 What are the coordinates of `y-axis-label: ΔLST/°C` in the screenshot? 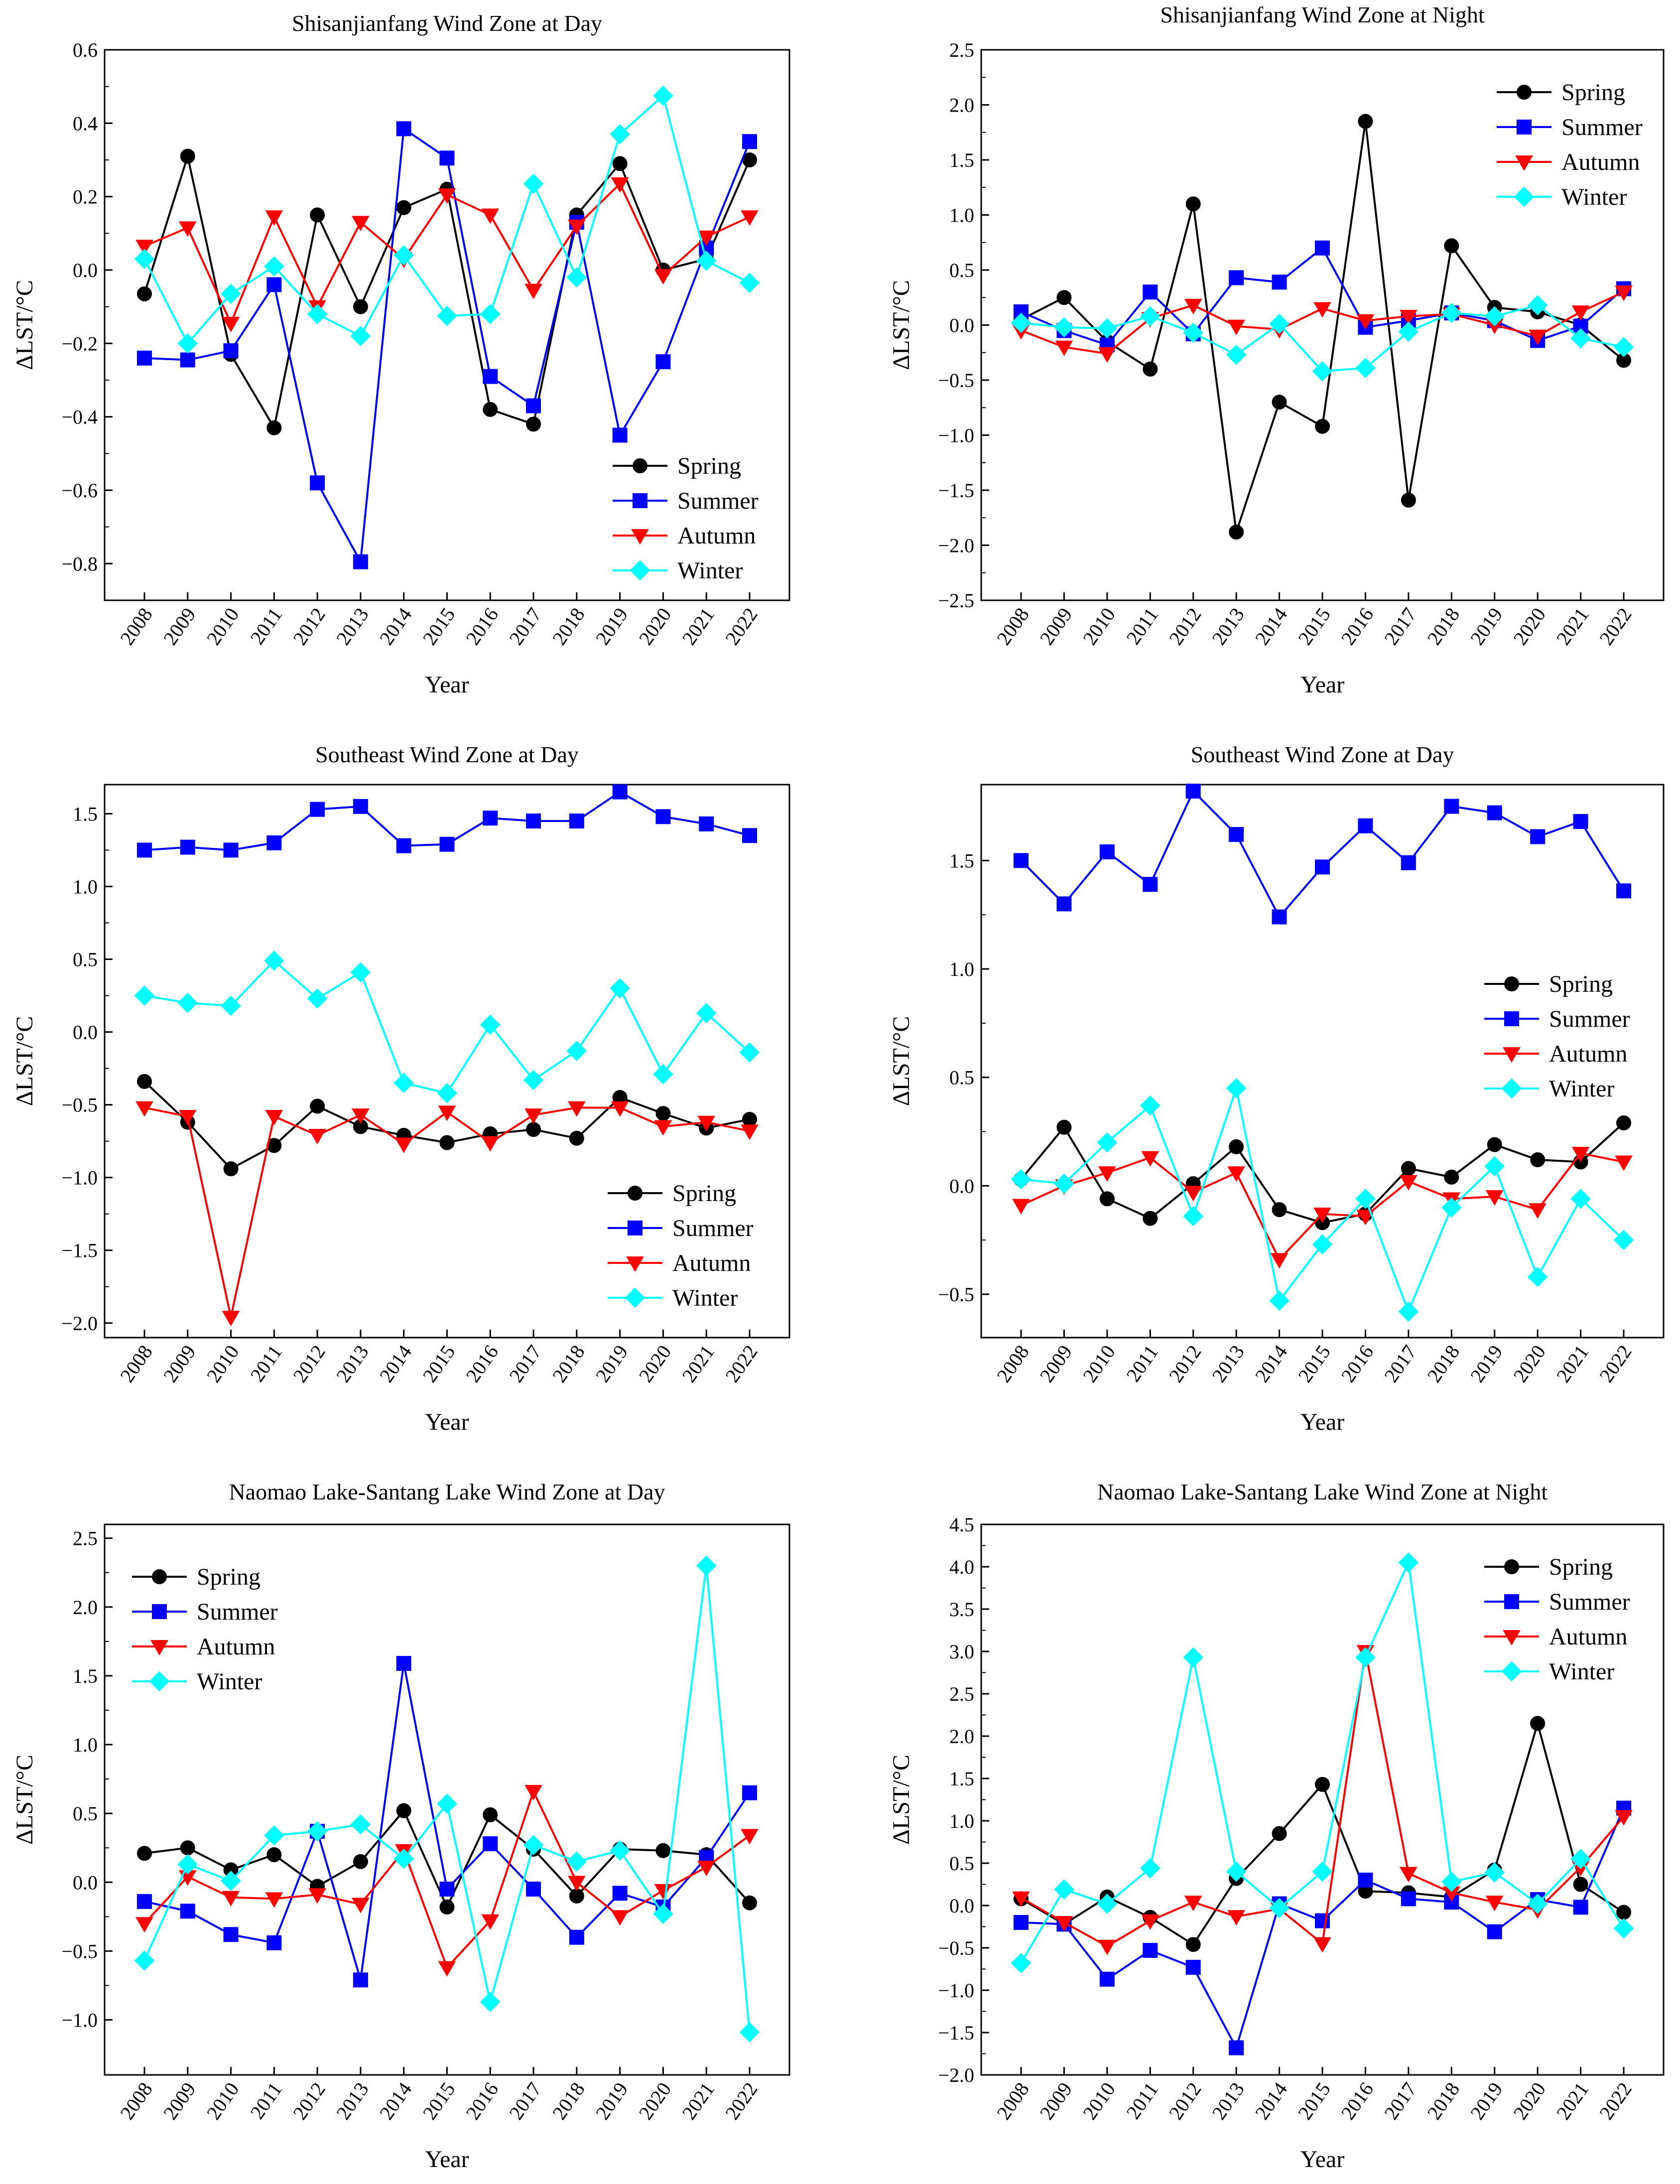 It's located at (901, 1800).